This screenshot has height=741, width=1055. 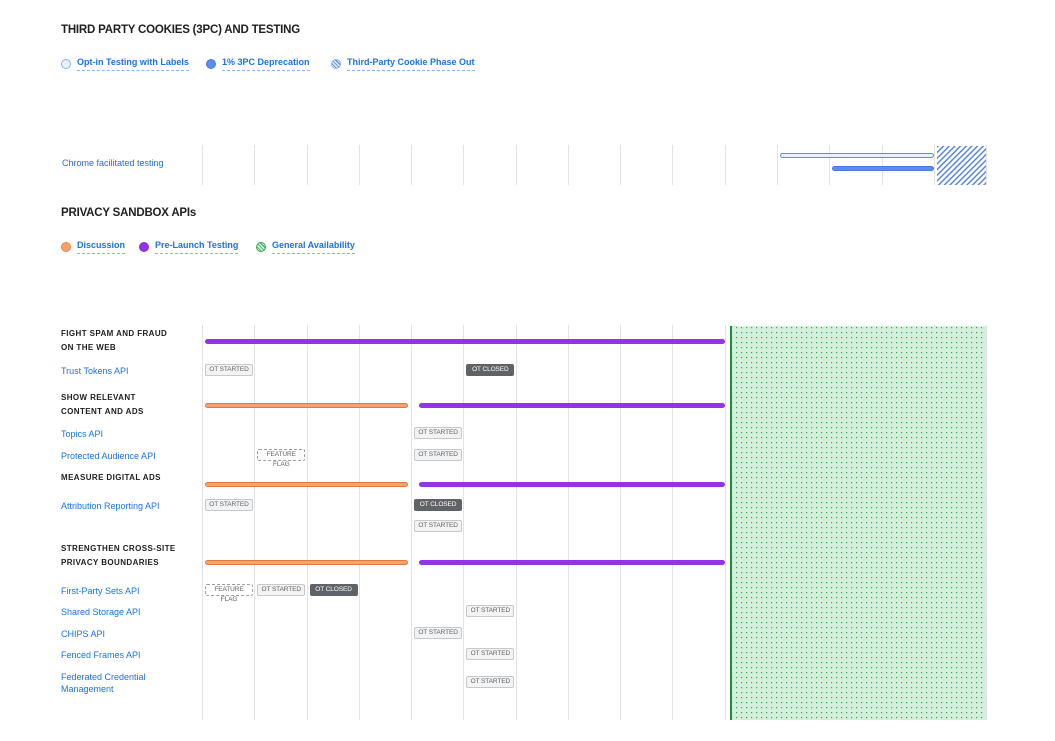 I want to click on legend-label: Opt-in Testing with Labels, so click(x=133, y=64).